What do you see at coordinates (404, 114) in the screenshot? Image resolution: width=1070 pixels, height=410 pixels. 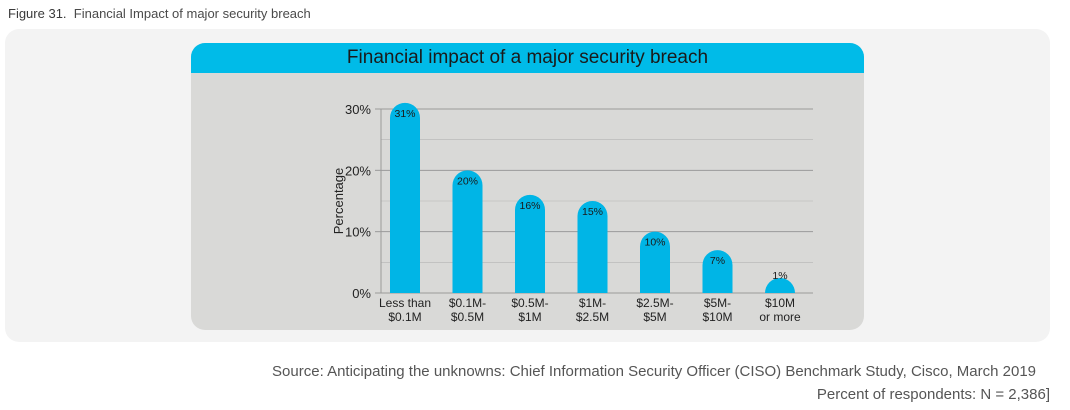 I see `data-label: 31%` at bounding box center [404, 114].